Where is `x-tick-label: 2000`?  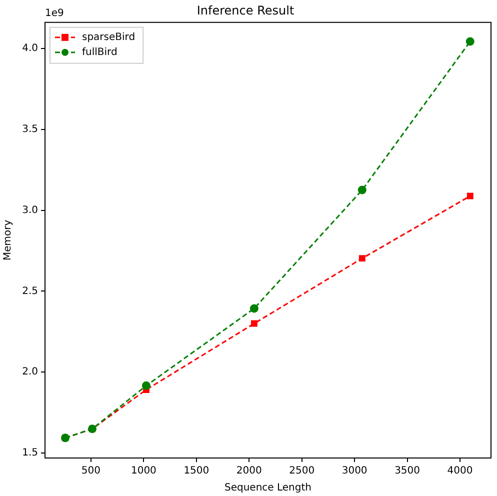
x-tick-label: 2000 is located at coordinates (249, 471).